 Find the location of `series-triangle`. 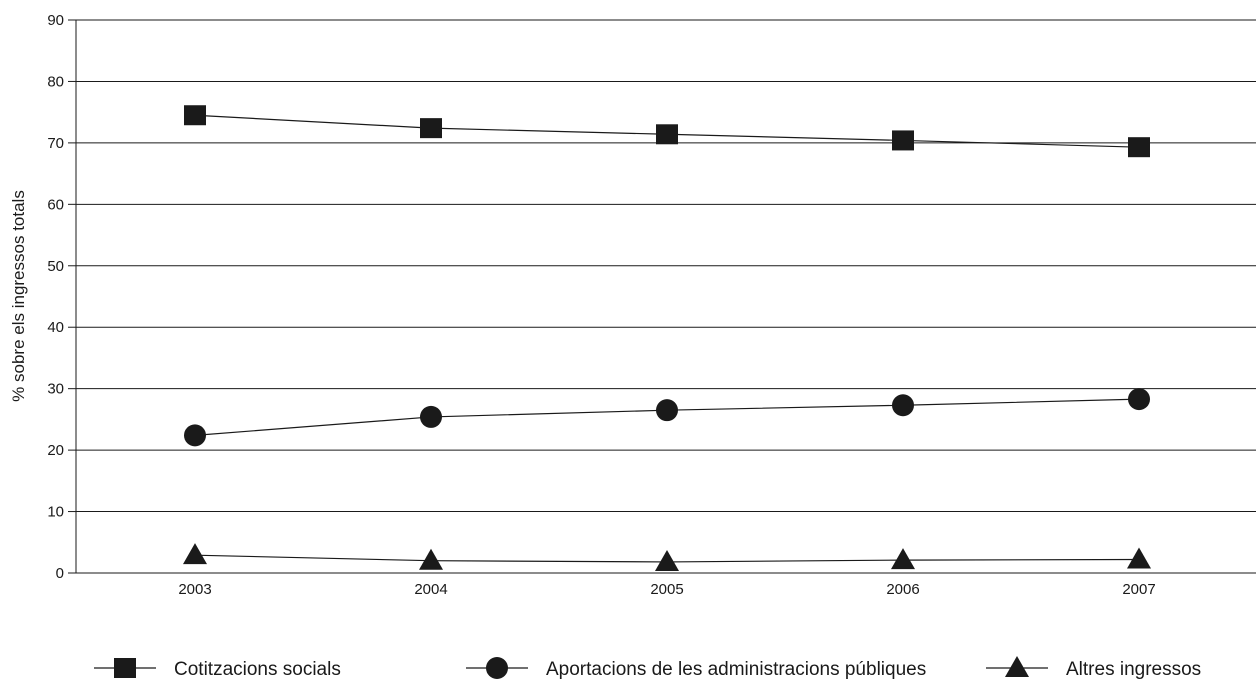

series-triangle is located at coordinates (667, 557).